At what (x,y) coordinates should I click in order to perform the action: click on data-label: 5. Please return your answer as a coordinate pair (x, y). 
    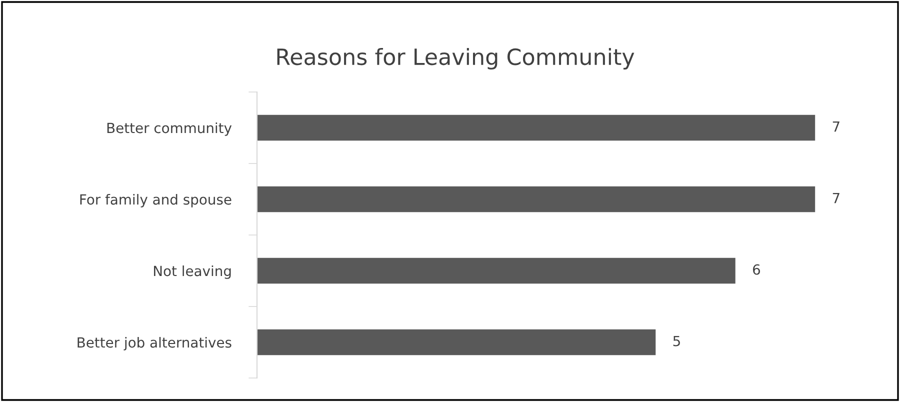
    Looking at the image, I should click on (676, 341).